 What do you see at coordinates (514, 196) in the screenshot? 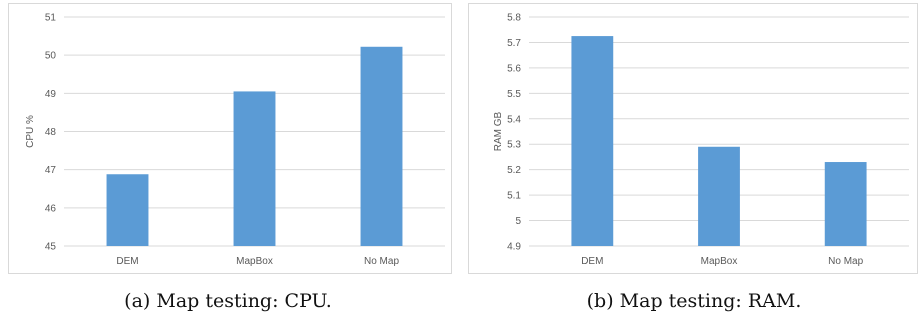
I see `y-tick-label: 5.1` at bounding box center [514, 196].